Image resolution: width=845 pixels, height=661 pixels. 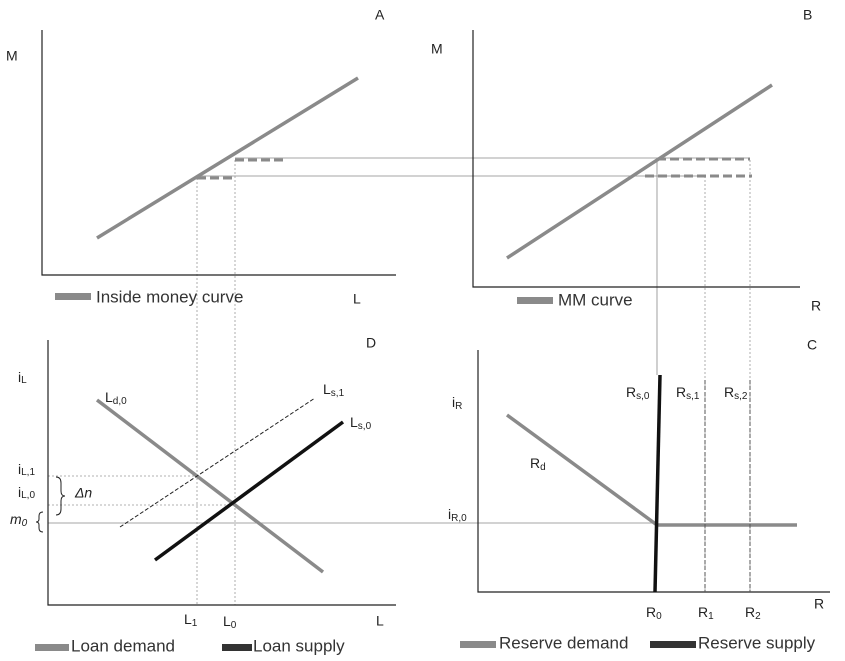 What do you see at coordinates (807, 15) in the screenshot?
I see `panel-letter: B` at bounding box center [807, 15].